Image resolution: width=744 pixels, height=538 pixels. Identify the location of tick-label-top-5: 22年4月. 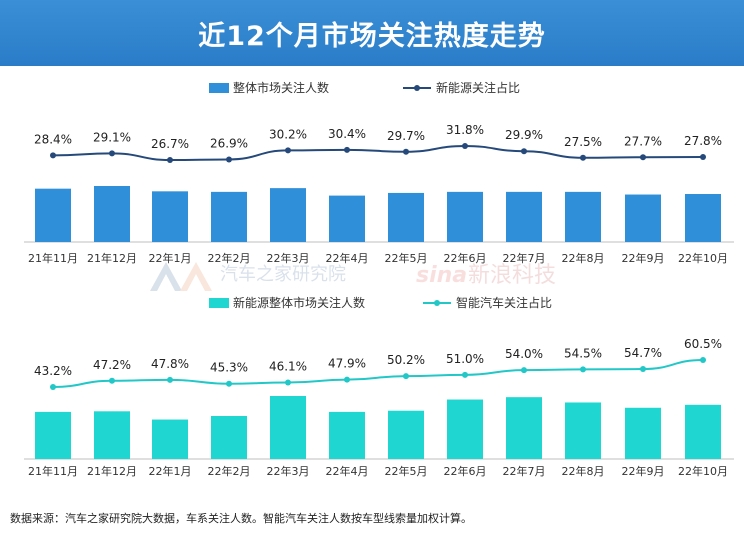
(347, 258).